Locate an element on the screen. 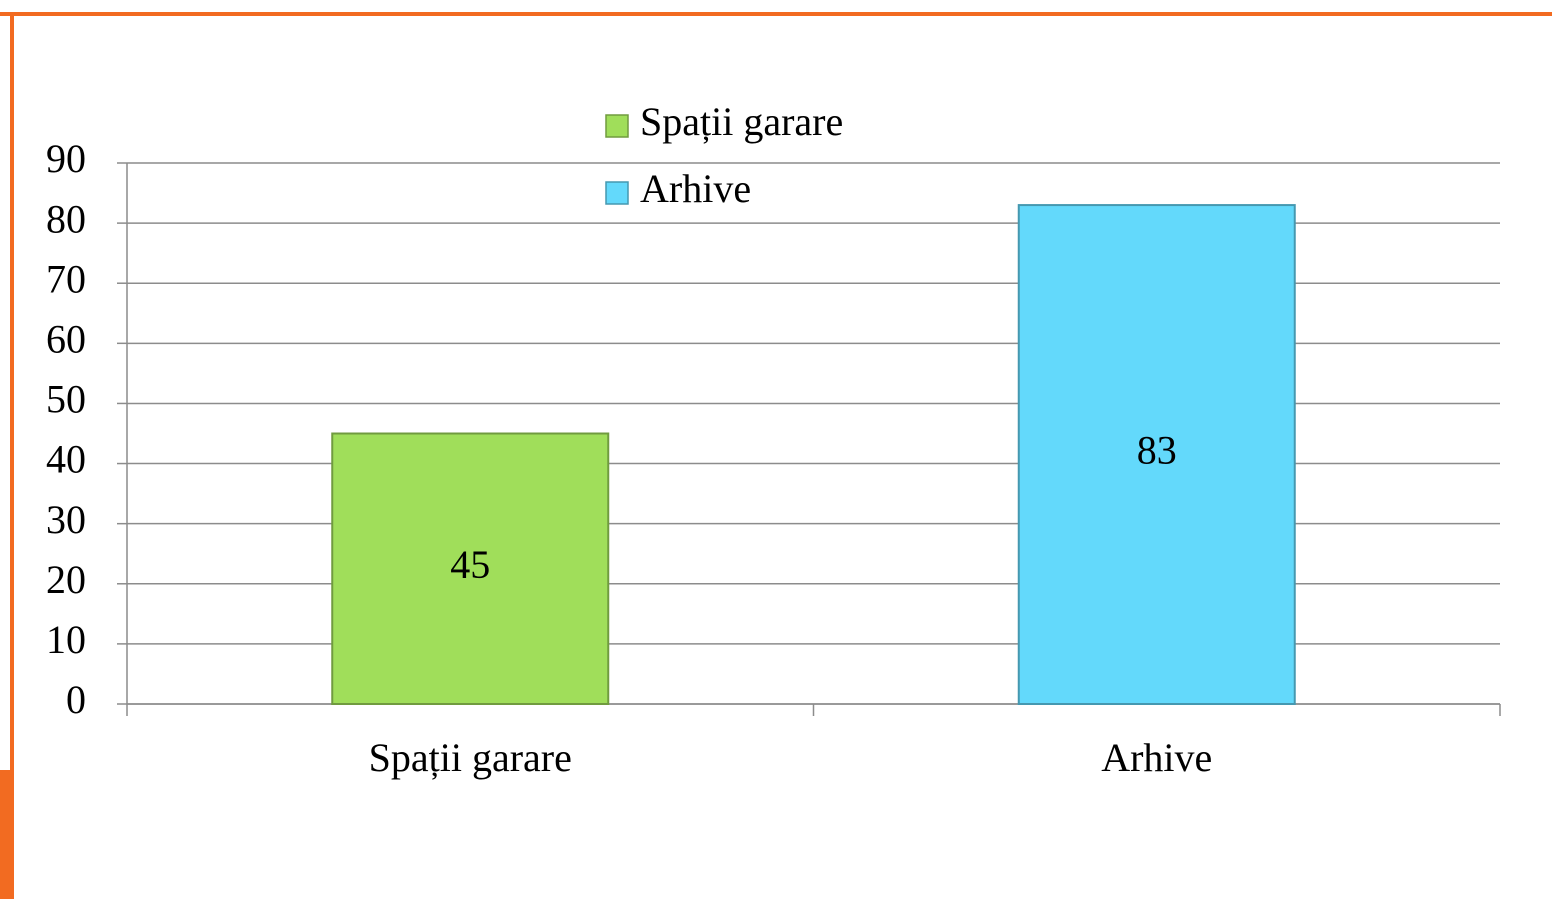 The width and height of the screenshot is (1552, 899). y-tick-label: 80 is located at coordinates (66, 218).